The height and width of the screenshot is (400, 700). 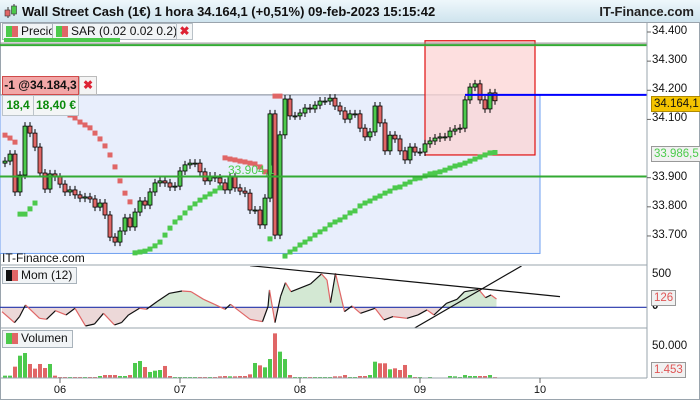 What do you see at coordinates (670, 234) in the screenshot?
I see `price-tick-label: 33.700` at bounding box center [670, 234].